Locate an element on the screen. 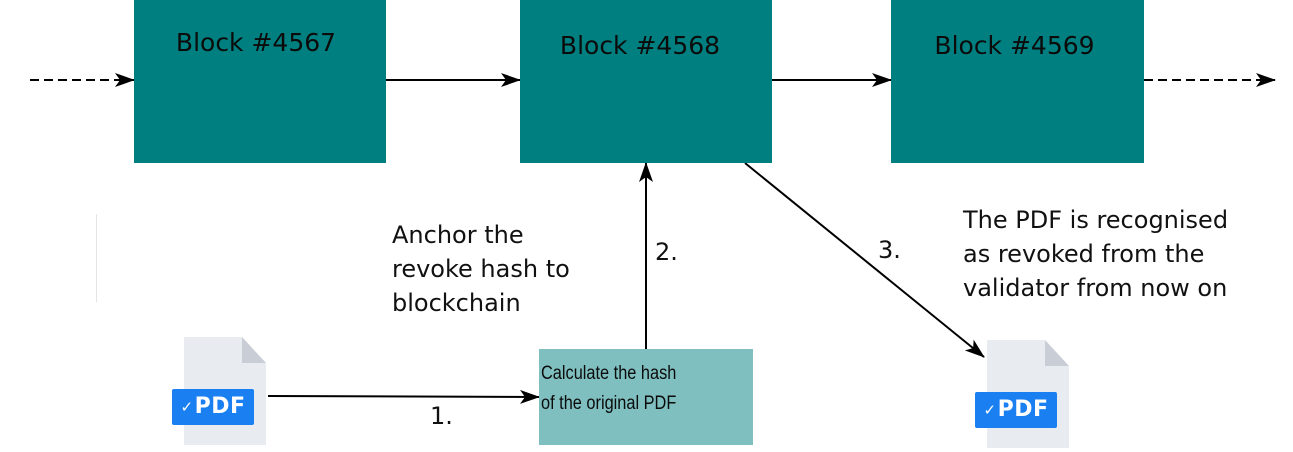 This screenshot has width=1293, height=452. annotation-line: revoke hash to is located at coordinates (481, 269).